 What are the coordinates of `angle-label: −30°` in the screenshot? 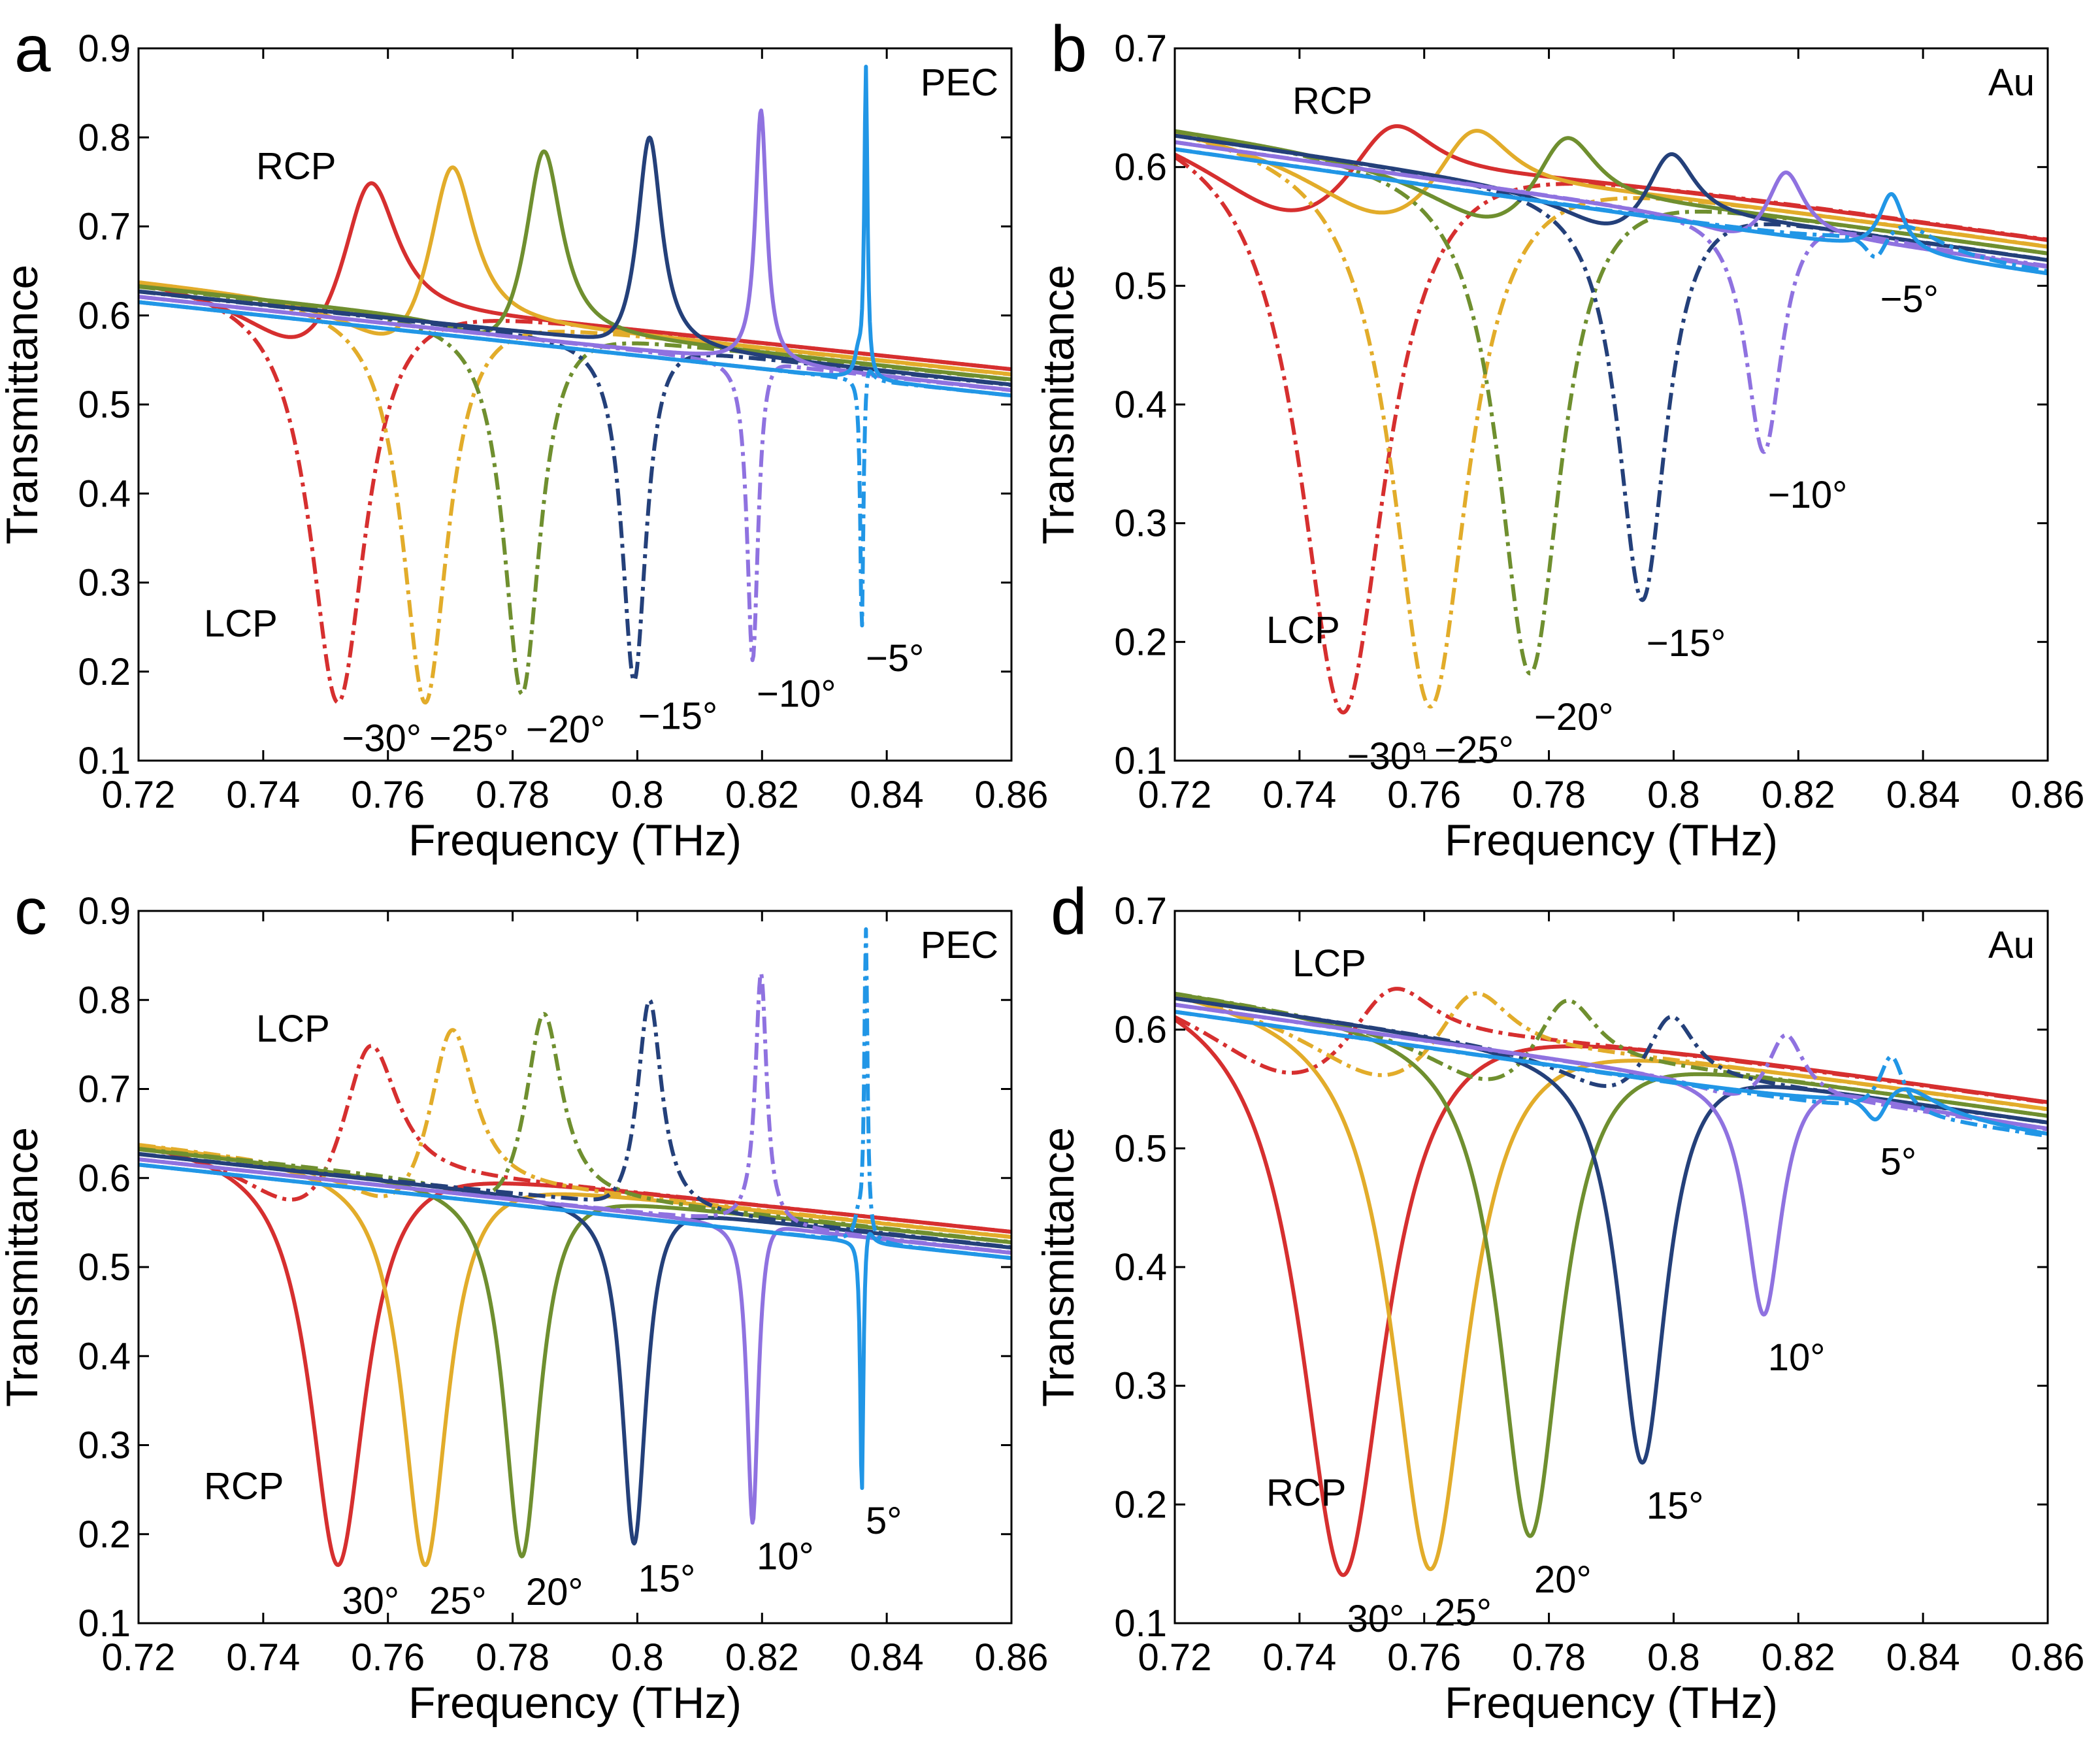 It's located at (1387, 756).